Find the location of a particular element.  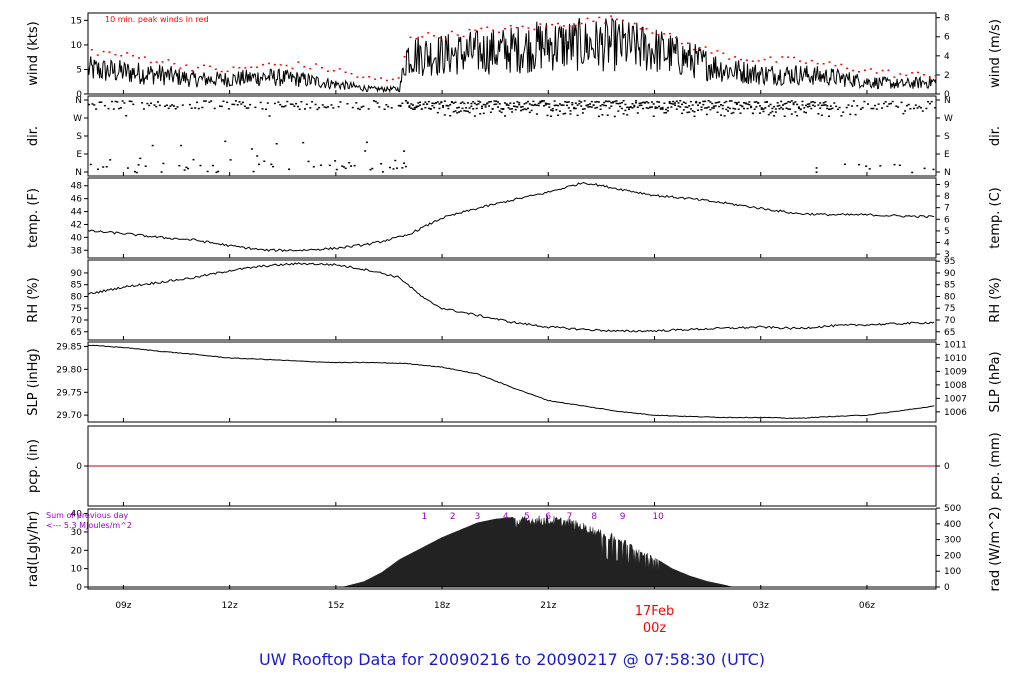

left-tick-label-dir: E is located at coordinates (79, 155).